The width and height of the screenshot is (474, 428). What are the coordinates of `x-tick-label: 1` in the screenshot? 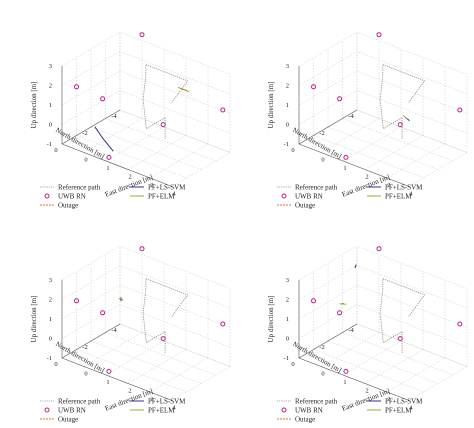 It's located at (107, 382).